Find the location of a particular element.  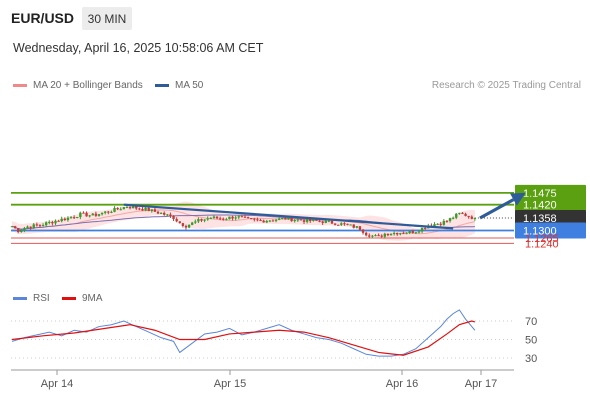

legend-ma50: MA 50 is located at coordinates (179, 85).